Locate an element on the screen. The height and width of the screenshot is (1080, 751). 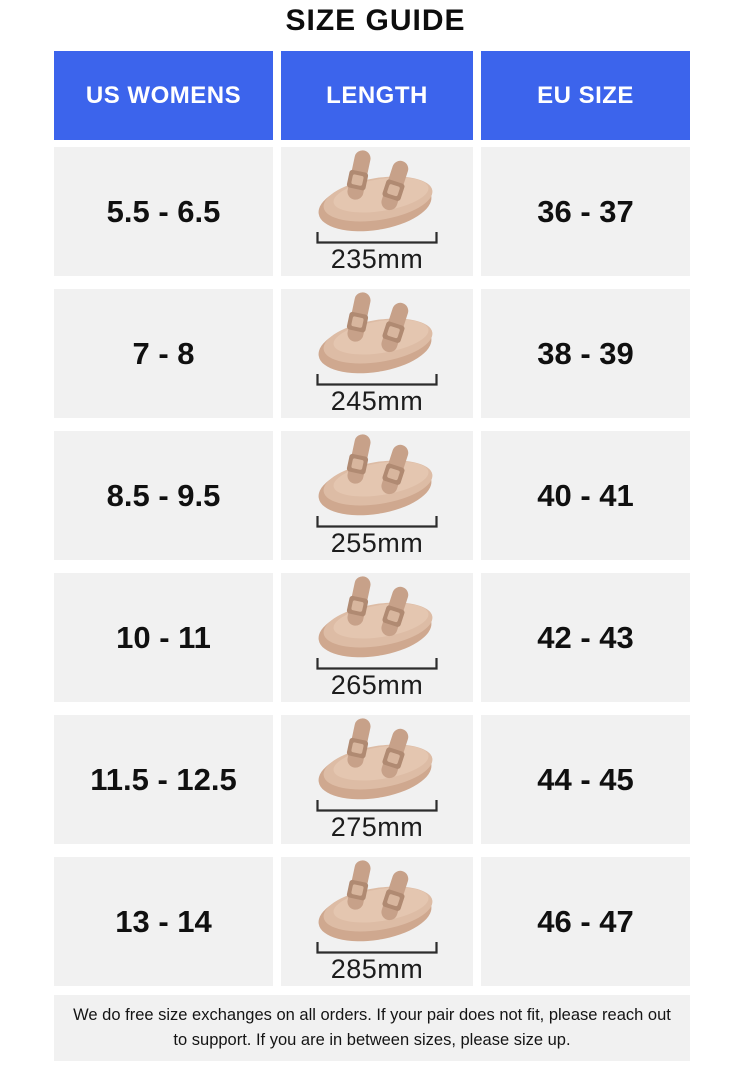
table-row-3-length-cell: 255mm is located at coordinates (377, 495).